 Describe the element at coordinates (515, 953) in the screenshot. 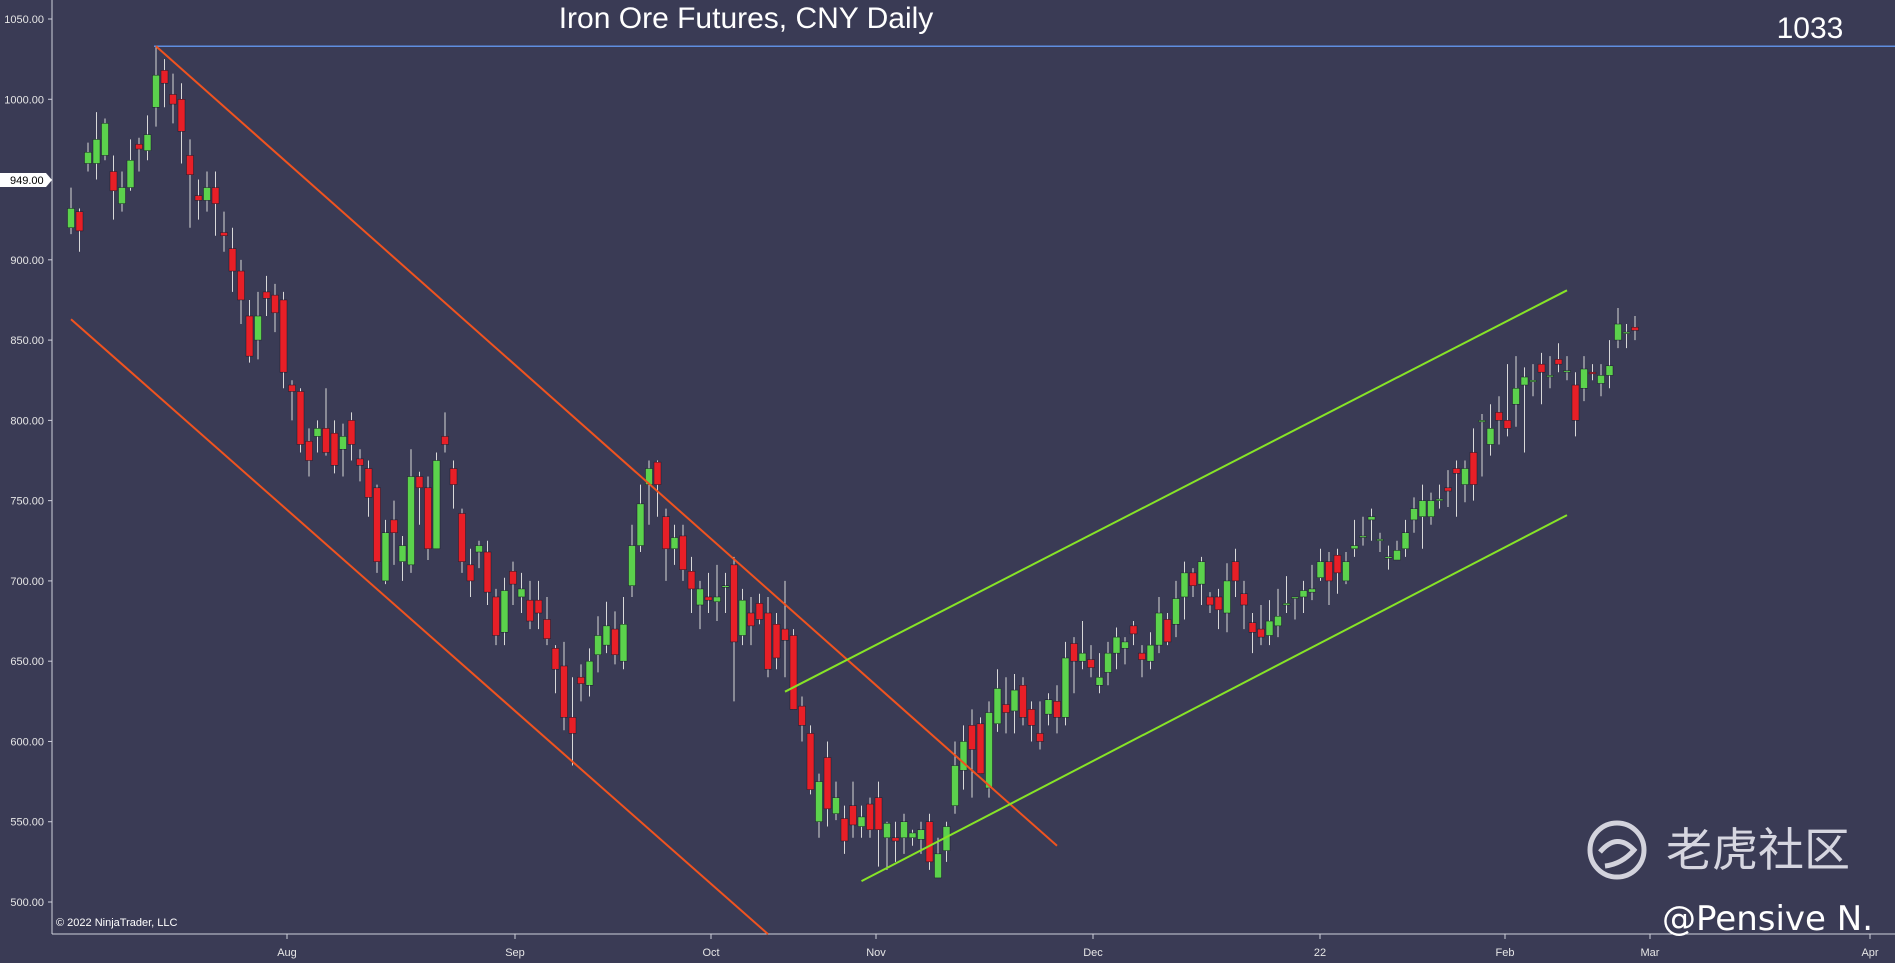

I see `x-tick-label: Sep` at that location.